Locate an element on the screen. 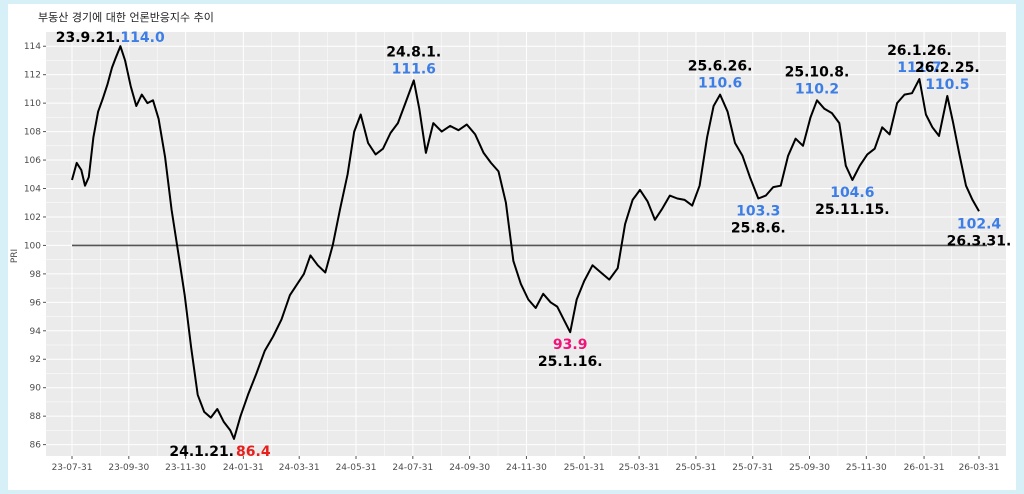 Image resolution: width=1024 pixels, height=494 pixels. x-tick-label: 24-11-30 is located at coordinates (526, 468).